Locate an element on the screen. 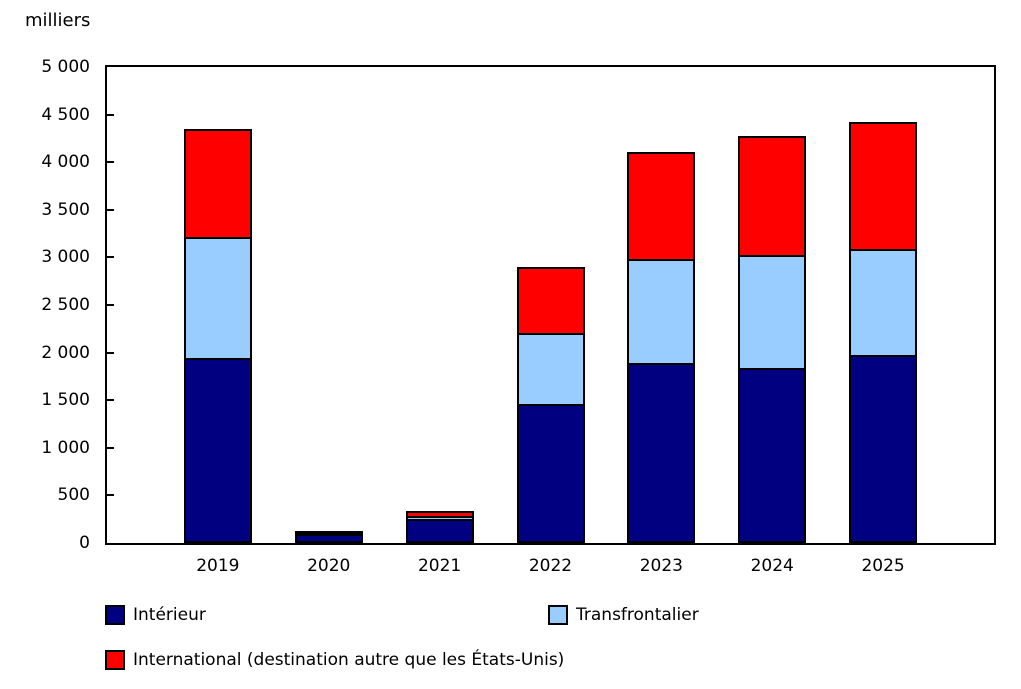 The image size is (1021, 689). y-tick-label: 4 000 is located at coordinates (65, 162).